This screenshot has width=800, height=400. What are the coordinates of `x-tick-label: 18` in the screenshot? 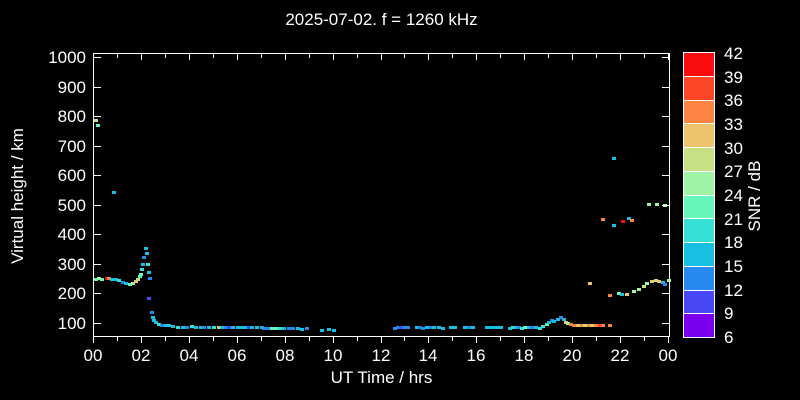 It's located at (524, 355).